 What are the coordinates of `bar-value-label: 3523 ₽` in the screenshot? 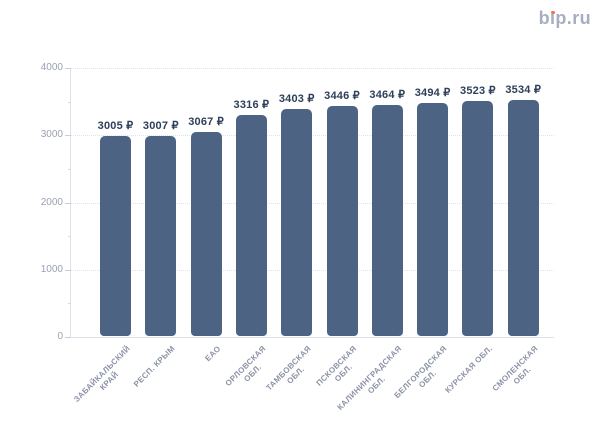 It's located at (478, 91).